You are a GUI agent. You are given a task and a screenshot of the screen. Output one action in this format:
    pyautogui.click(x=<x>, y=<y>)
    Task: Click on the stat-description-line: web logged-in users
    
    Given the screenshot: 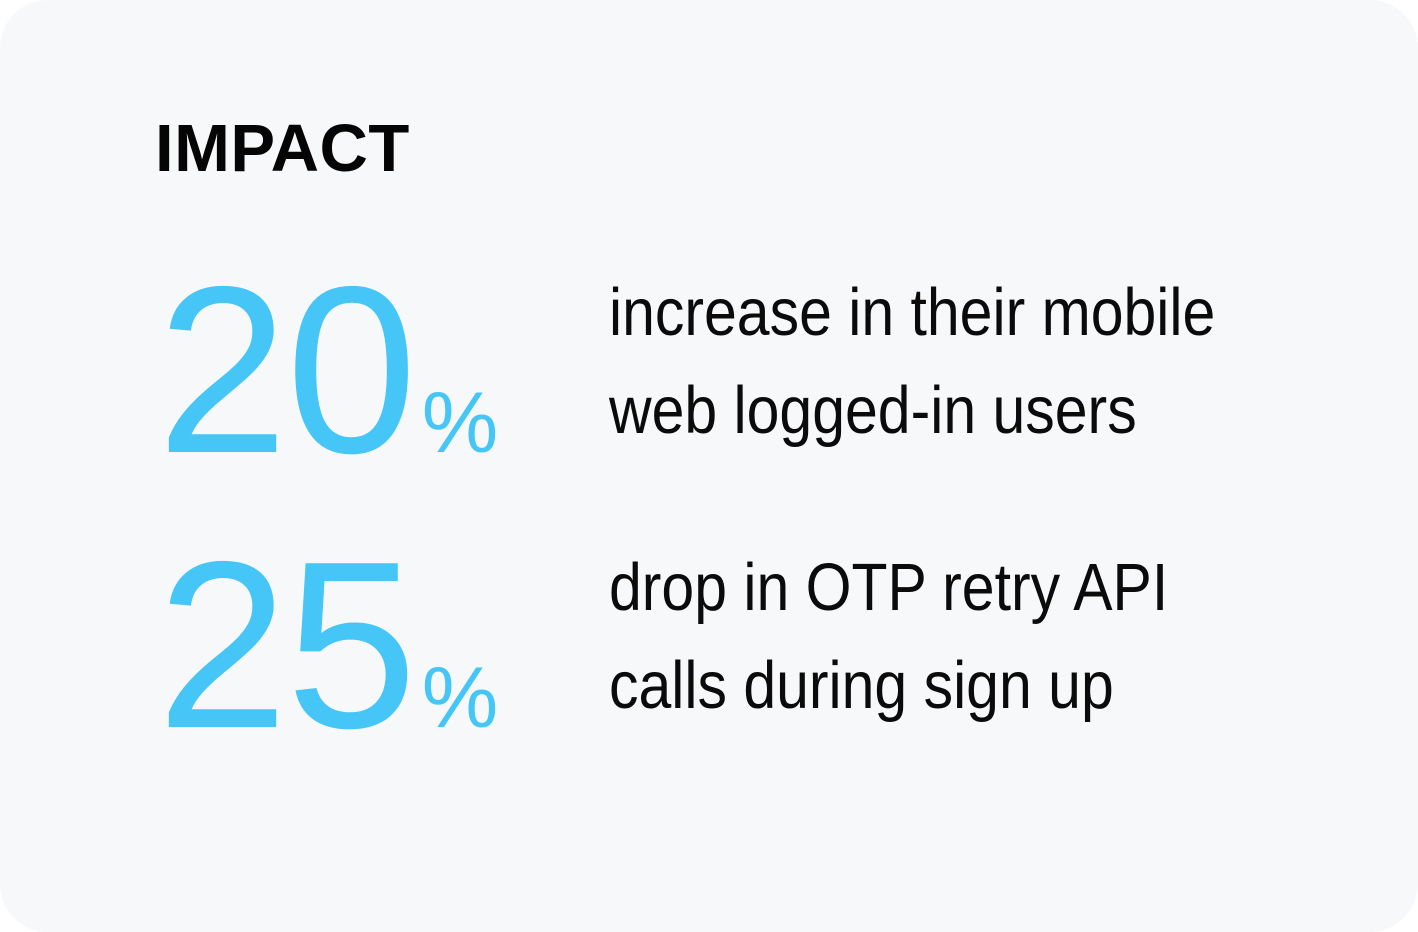 What is the action you would take?
    pyautogui.click(x=873, y=410)
    